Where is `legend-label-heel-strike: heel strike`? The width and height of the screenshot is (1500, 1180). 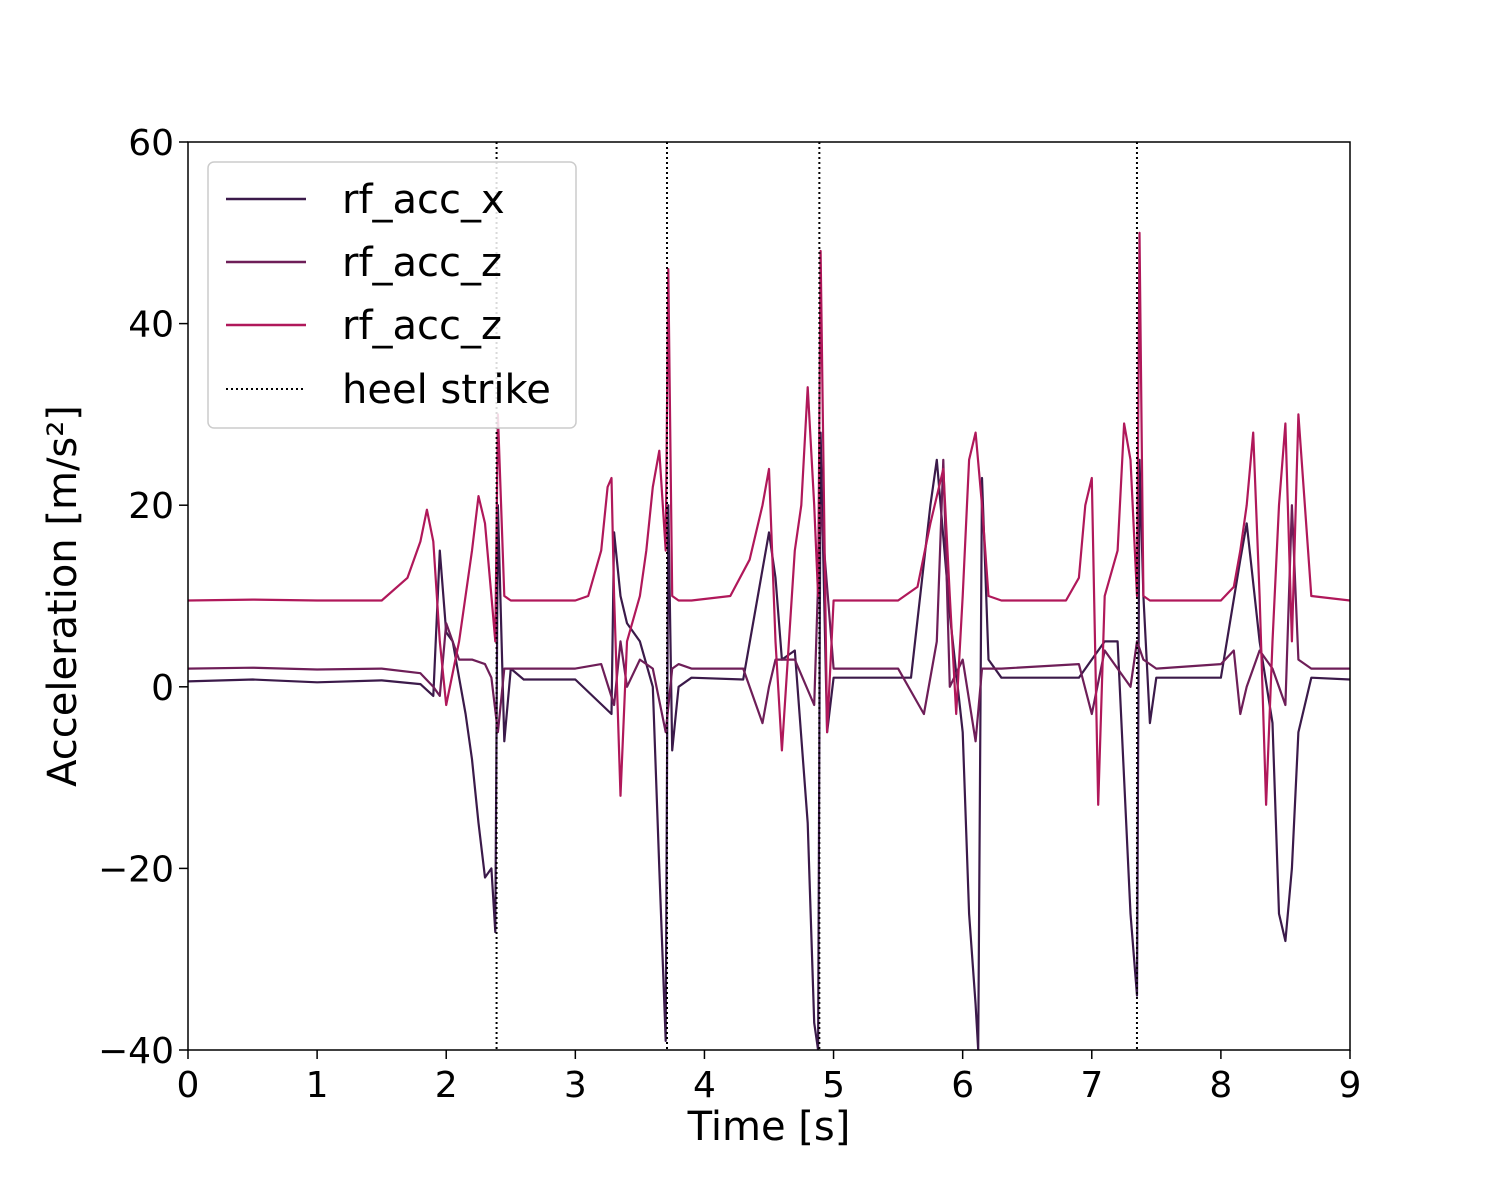
legend-label-heel-strike: heel strike is located at coordinates (446, 390).